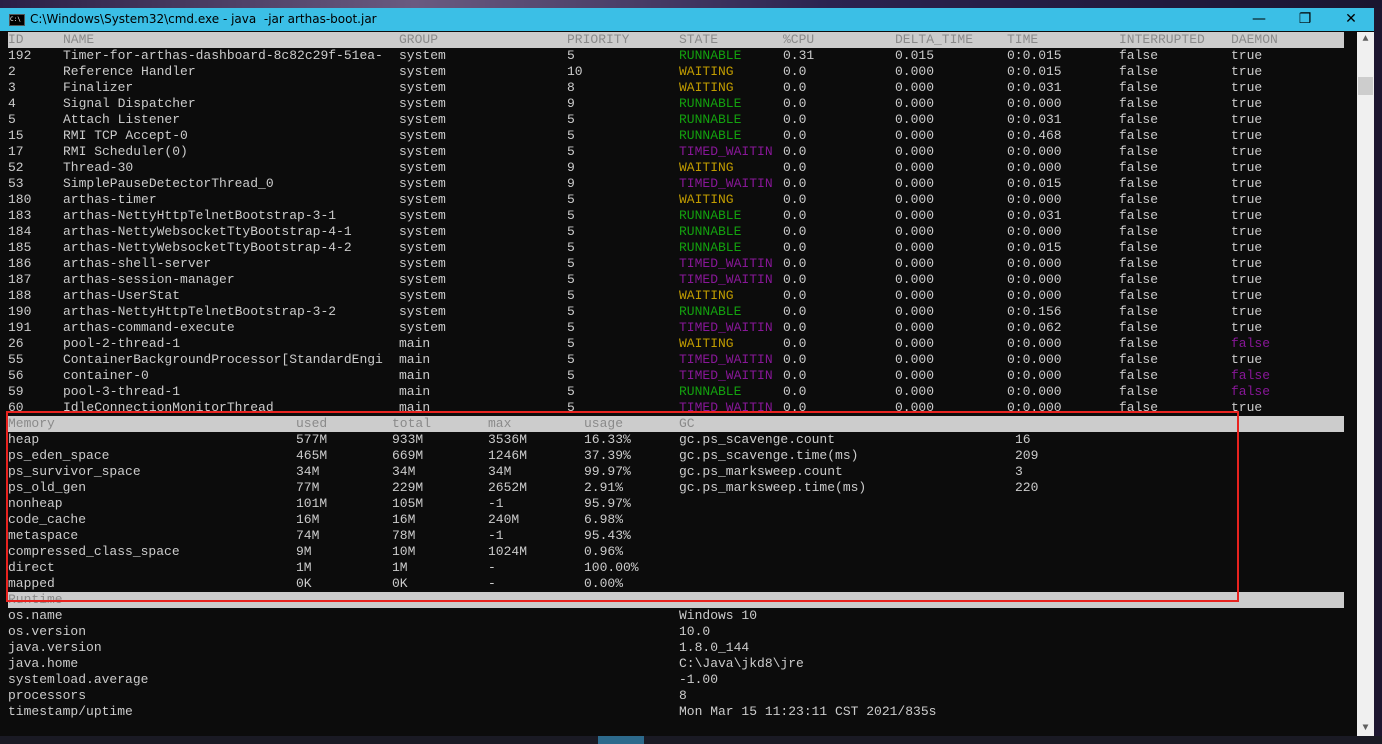 Image resolution: width=1382 pixels, height=744 pixels. I want to click on scrollbar-thumb, so click(1365, 86).